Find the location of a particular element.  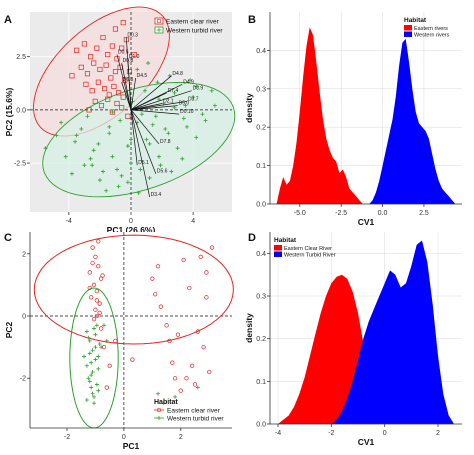

y-tick-label: 0.4 is located at coordinates (261, 254).